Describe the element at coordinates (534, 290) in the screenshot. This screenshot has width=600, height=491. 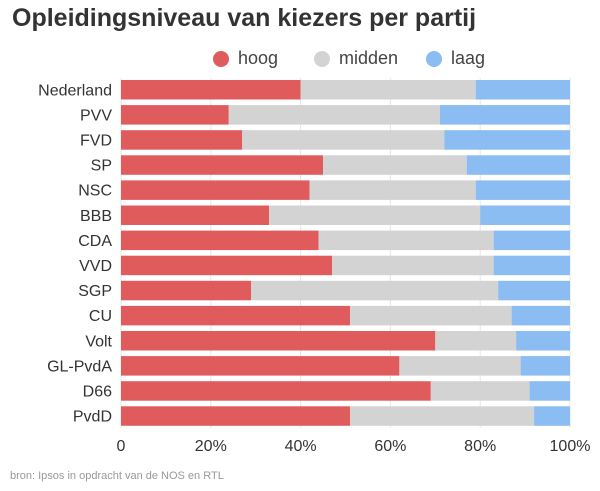
I see `bar-sgp-laag` at that location.